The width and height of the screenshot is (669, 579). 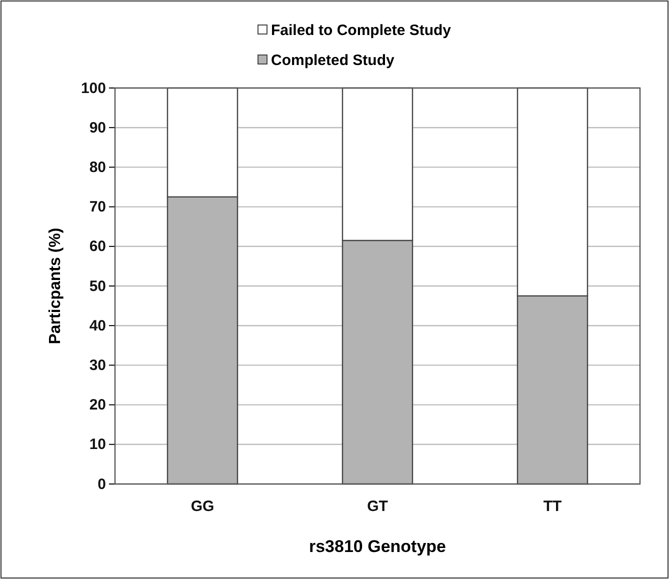 What do you see at coordinates (333, 60) in the screenshot?
I see `legend-label: Completed Study` at bounding box center [333, 60].